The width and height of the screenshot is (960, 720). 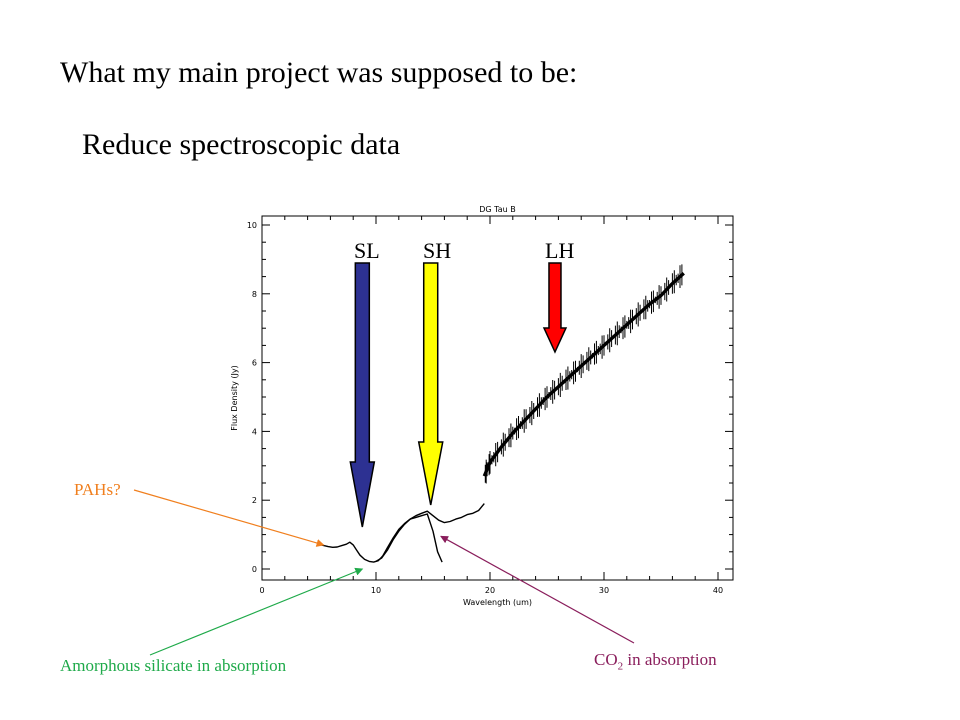 What do you see at coordinates (256, 611) in the screenshot?
I see `silicate-pointer-arrow` at bounding box center [256, 611].